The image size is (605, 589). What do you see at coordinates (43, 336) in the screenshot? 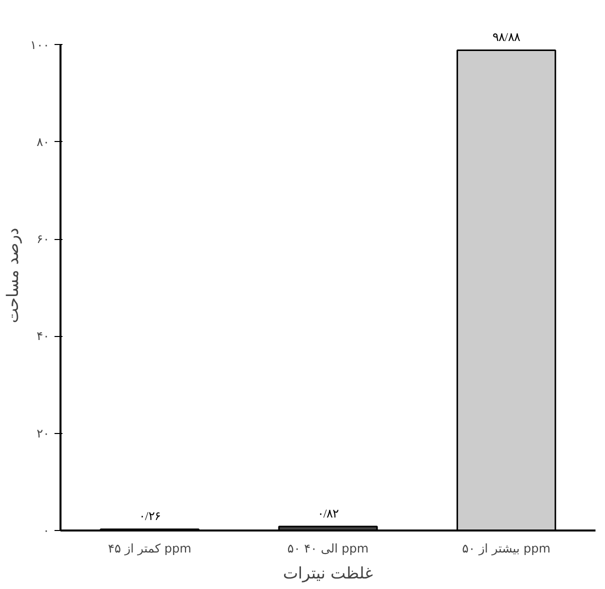
I see `y-tick-label: ۴۰` at bounding box center [43, 336].